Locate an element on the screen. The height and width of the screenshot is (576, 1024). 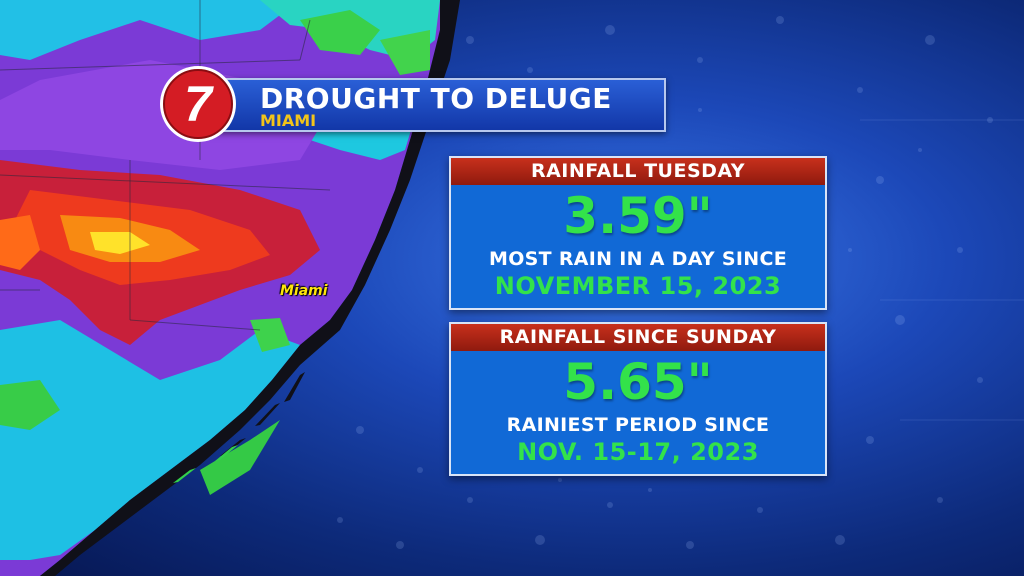
panel-heading: RAINFALL TUESDAY is located at coordinates (638, 171).